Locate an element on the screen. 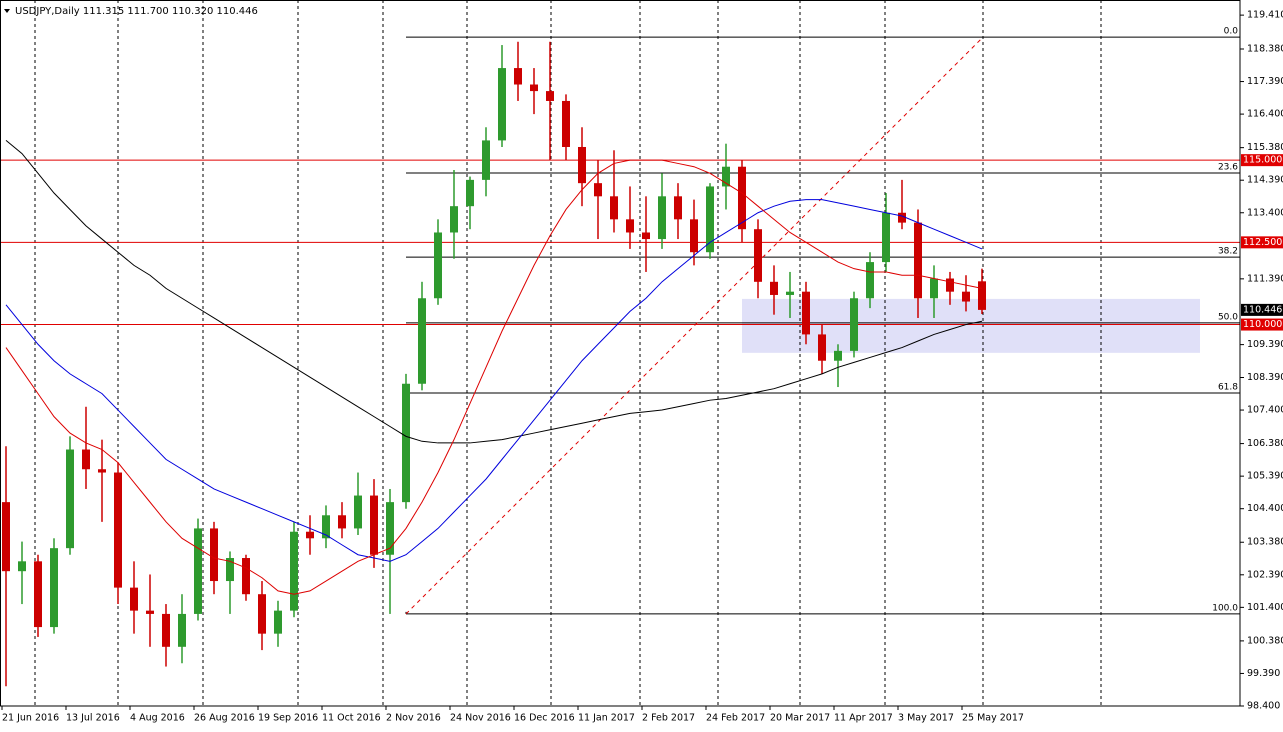 The width and height of the screenshot is (1283, 732). y-tick-label: 104.400 is located at coordinates (1265, 508).